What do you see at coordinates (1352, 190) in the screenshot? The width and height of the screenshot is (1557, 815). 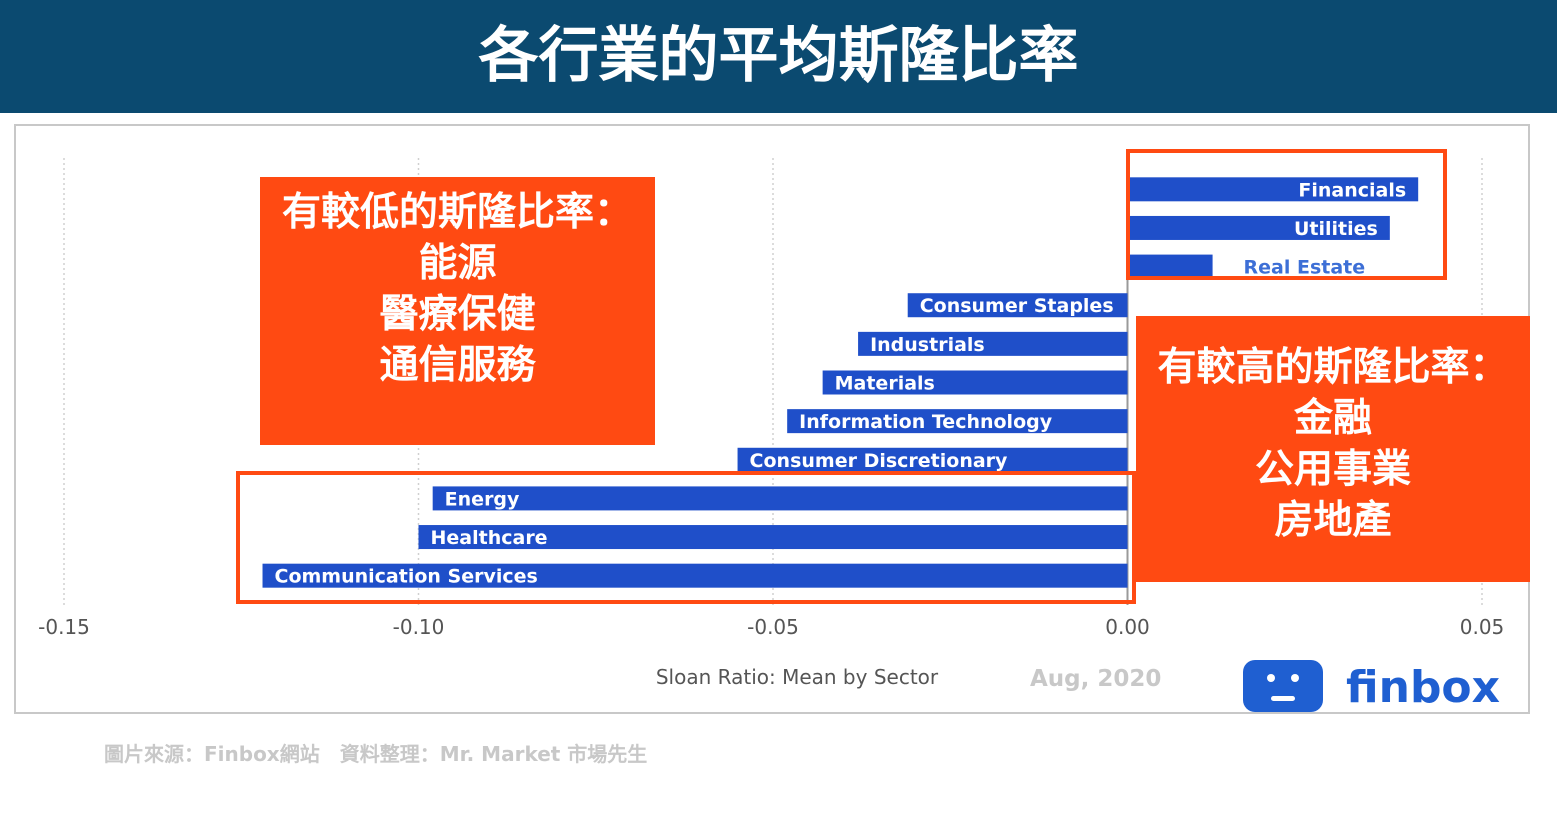 I see `bar-label: Financials` at bounding box center [1352, 190].